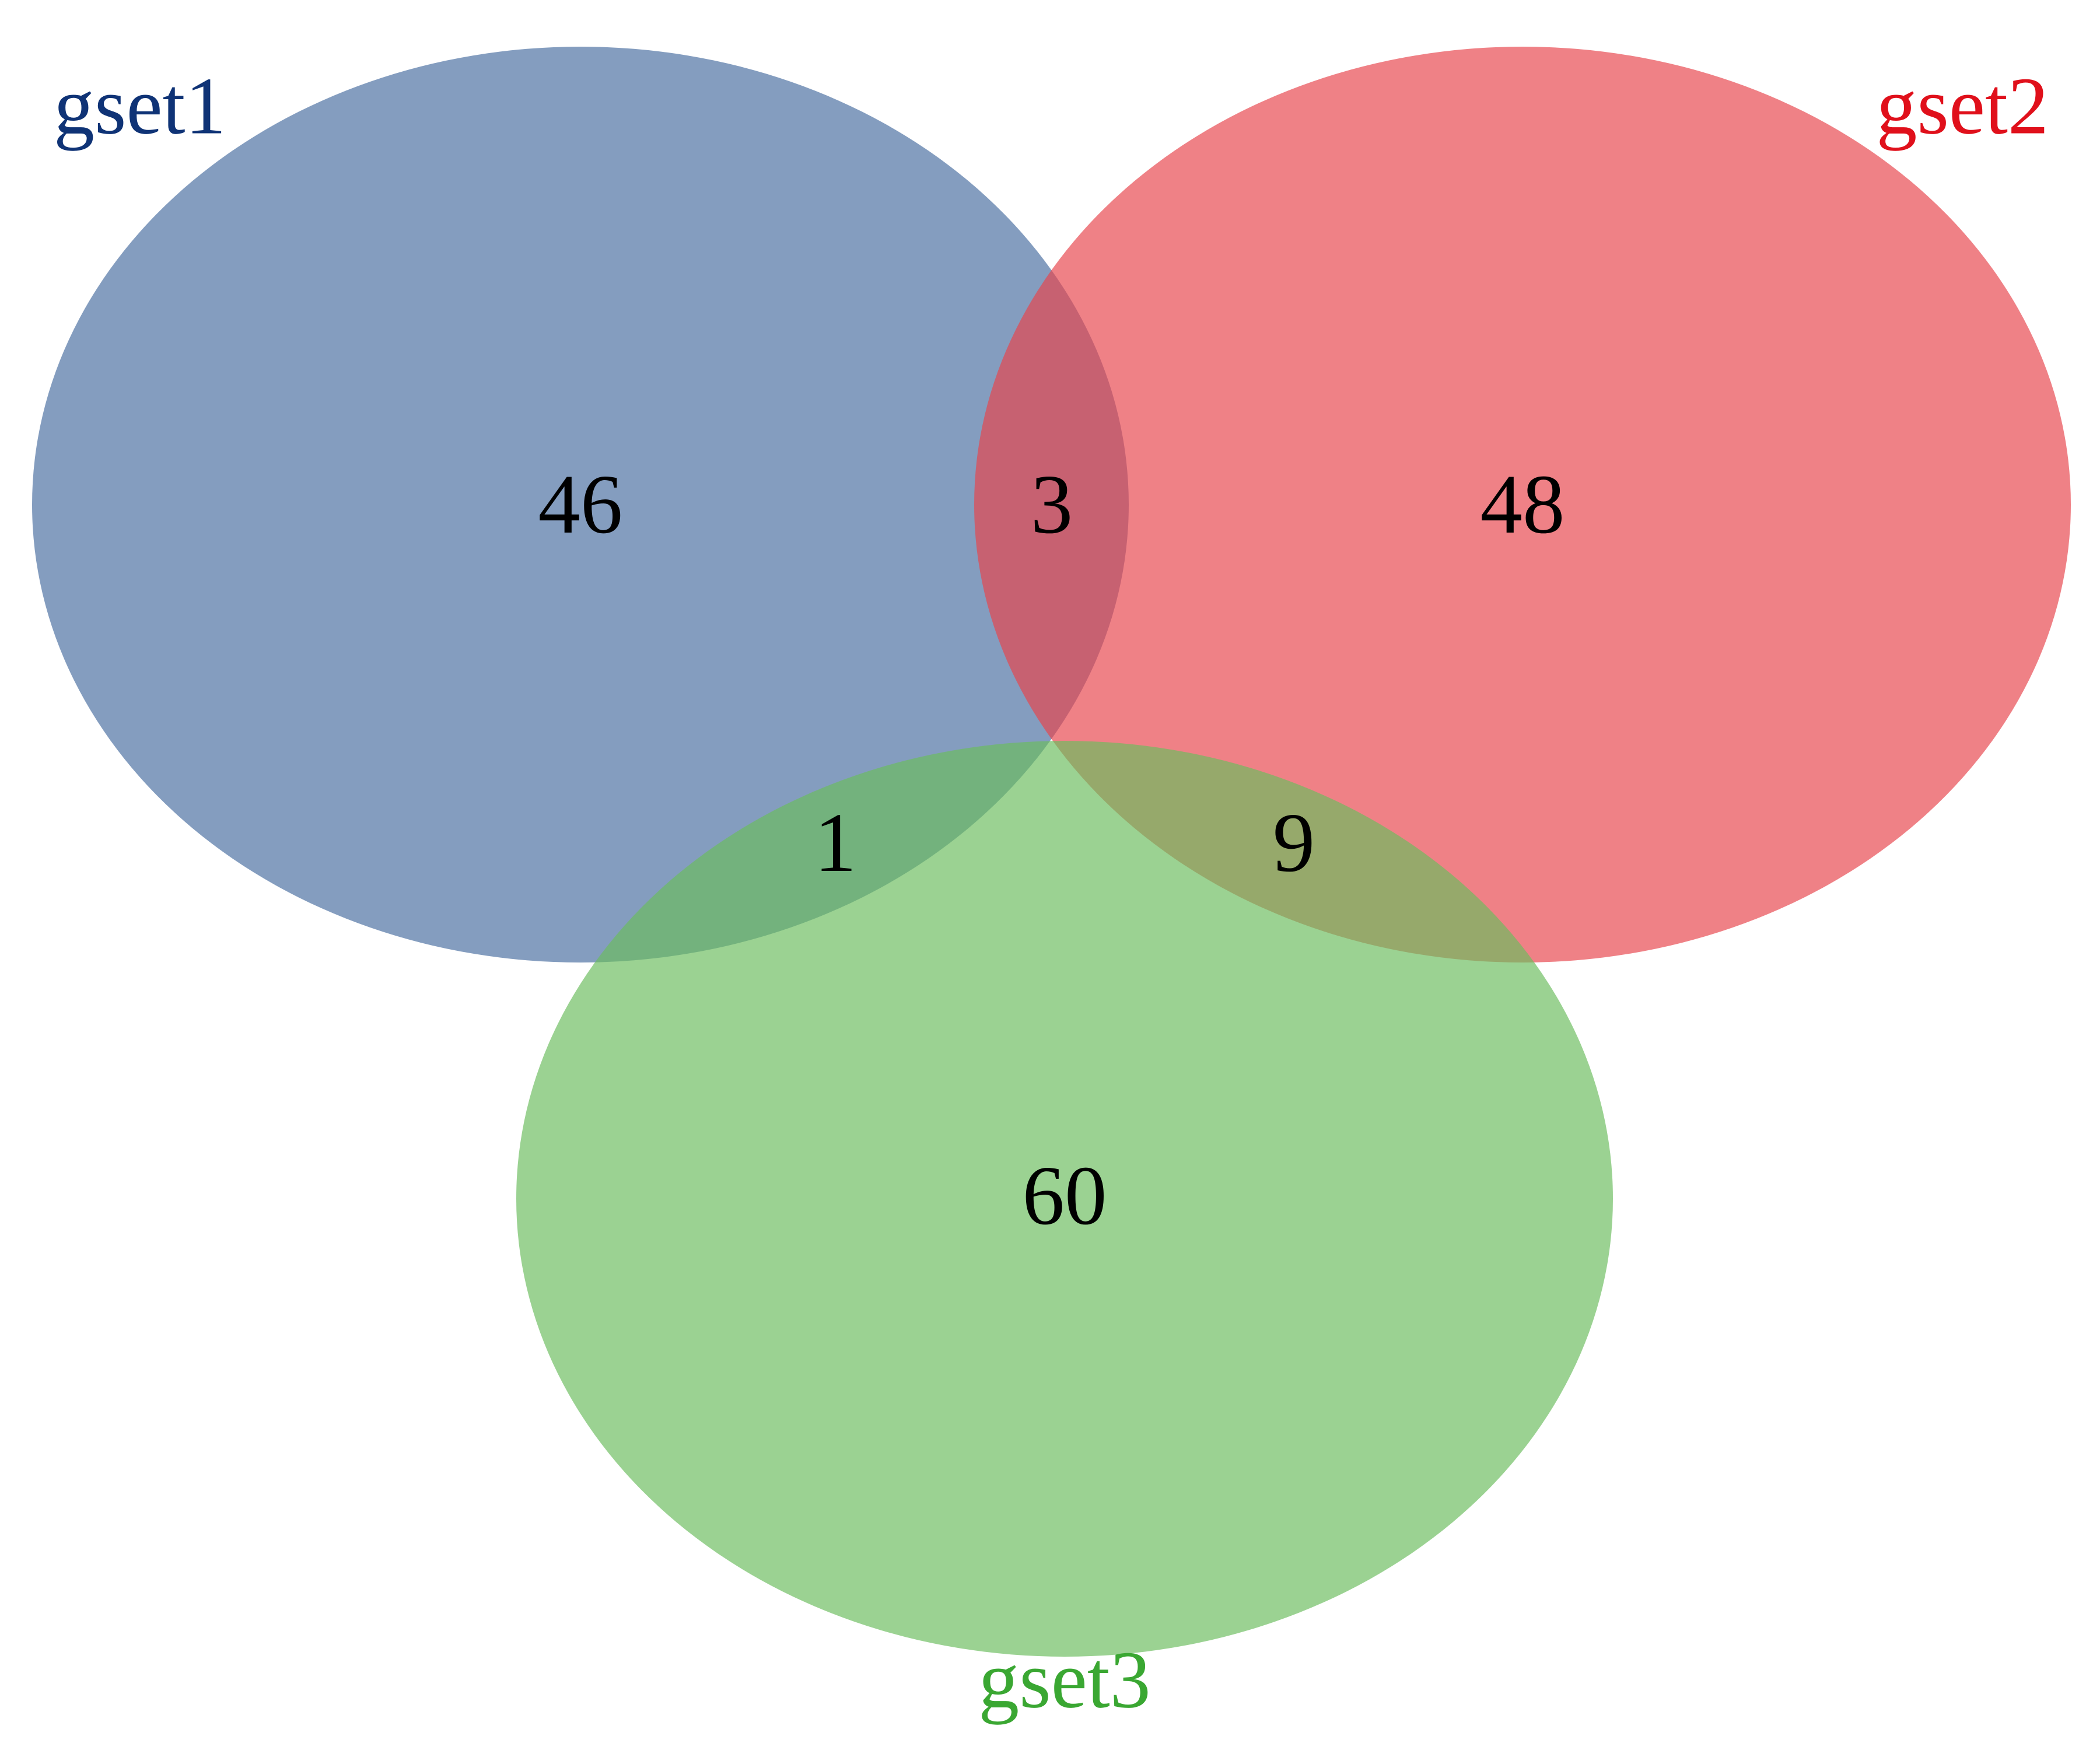 Image resolution: width=2100 pixels, height=1750 pixels. What do you see at coordinates (140, 106) in the screenshot?
I see `gset1-label: gset1` at bounding box center [140, 106].